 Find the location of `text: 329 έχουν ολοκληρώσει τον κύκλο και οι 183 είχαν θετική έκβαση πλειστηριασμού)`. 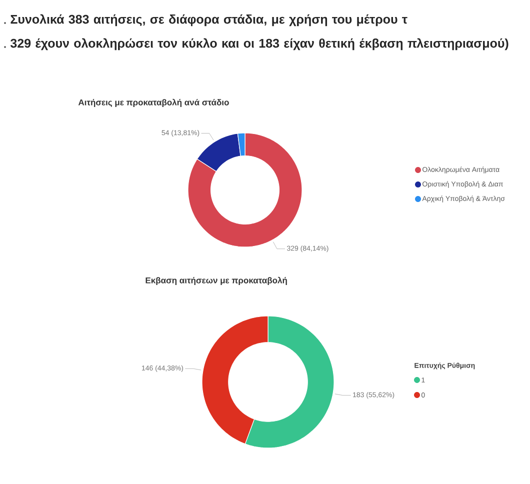

text: 329 έχουν ολοκληρώσει τον κύκλο και οι 183 είχαν θετική έκβαση πλειστηριασμού) is located at coordinates (259, 44).